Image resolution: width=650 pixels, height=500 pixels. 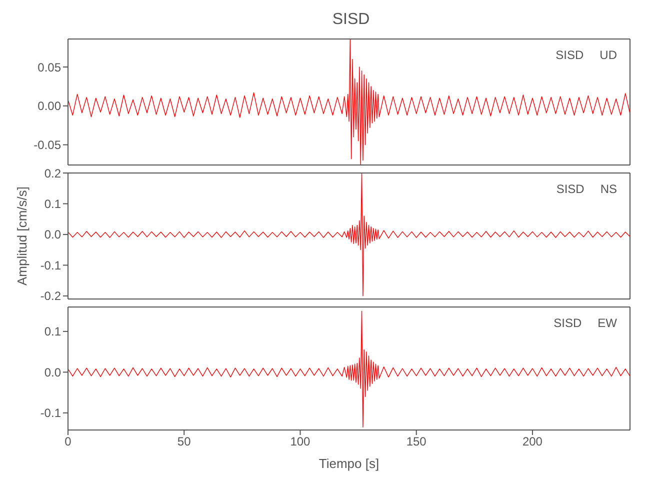 I want to click on x-axis-title: Tiempo [s], so click(x=349, y=463).